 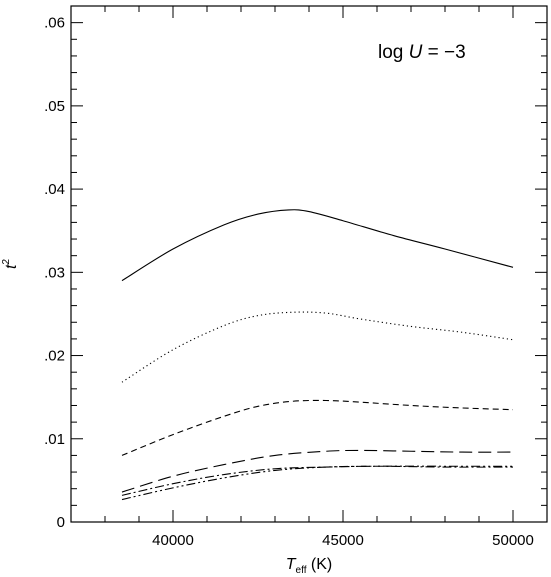 What do you see at coordinates (301, 570) in the screenshot?
I see `x-axis-subscript: eff` at bounding box center [301, 570].